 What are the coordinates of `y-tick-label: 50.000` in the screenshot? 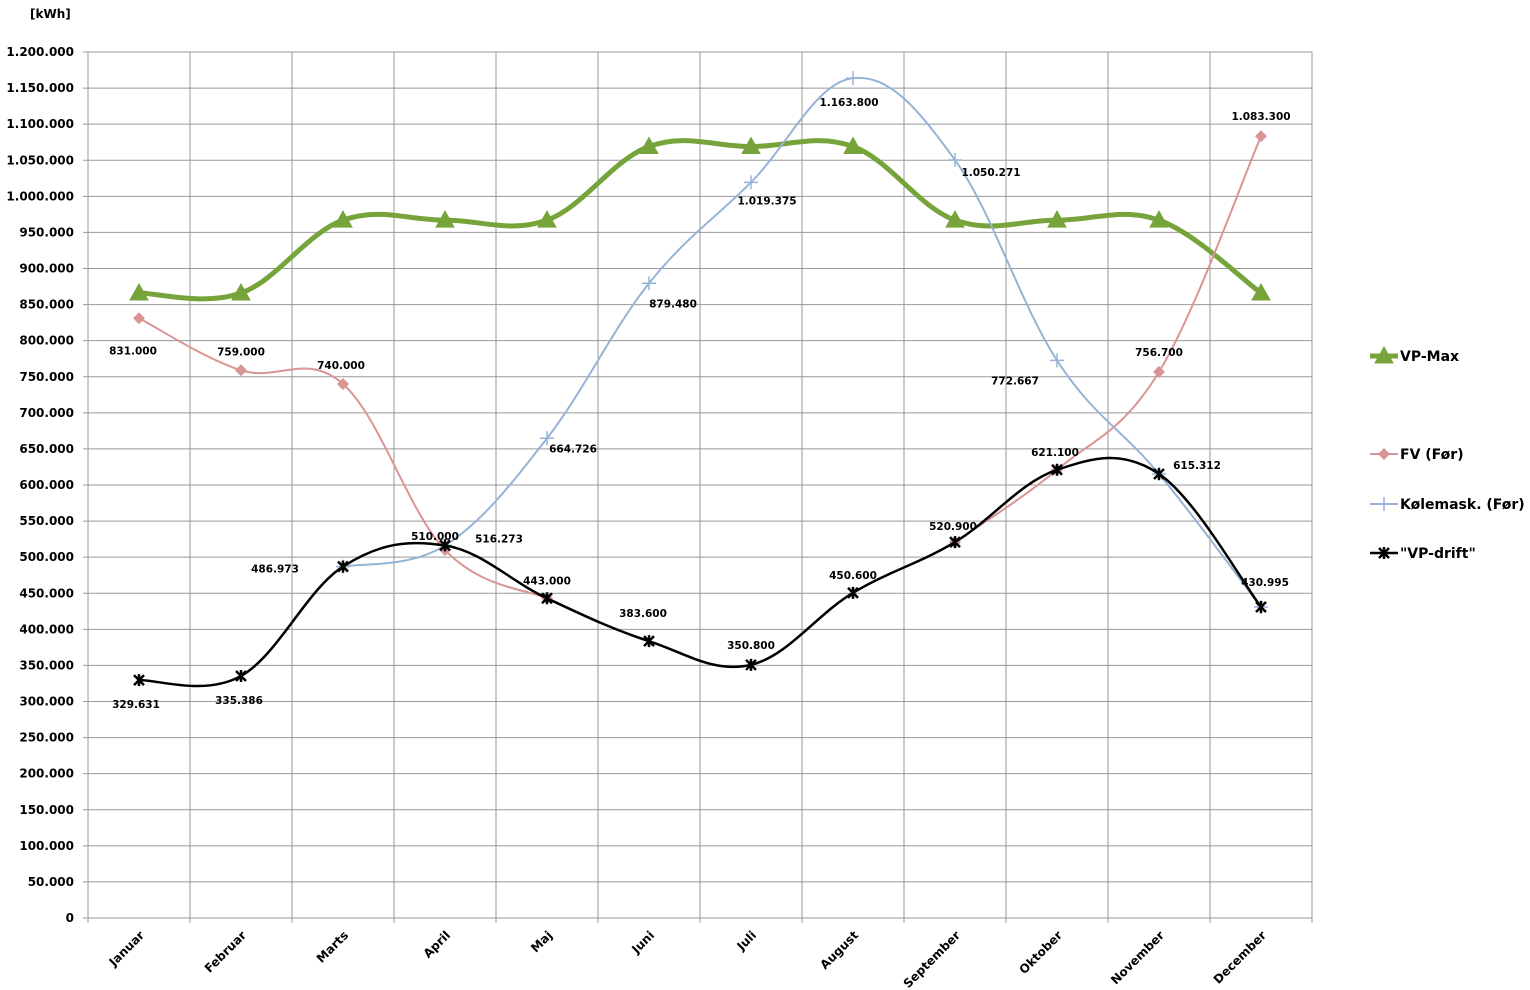 It's located at (51, 882).